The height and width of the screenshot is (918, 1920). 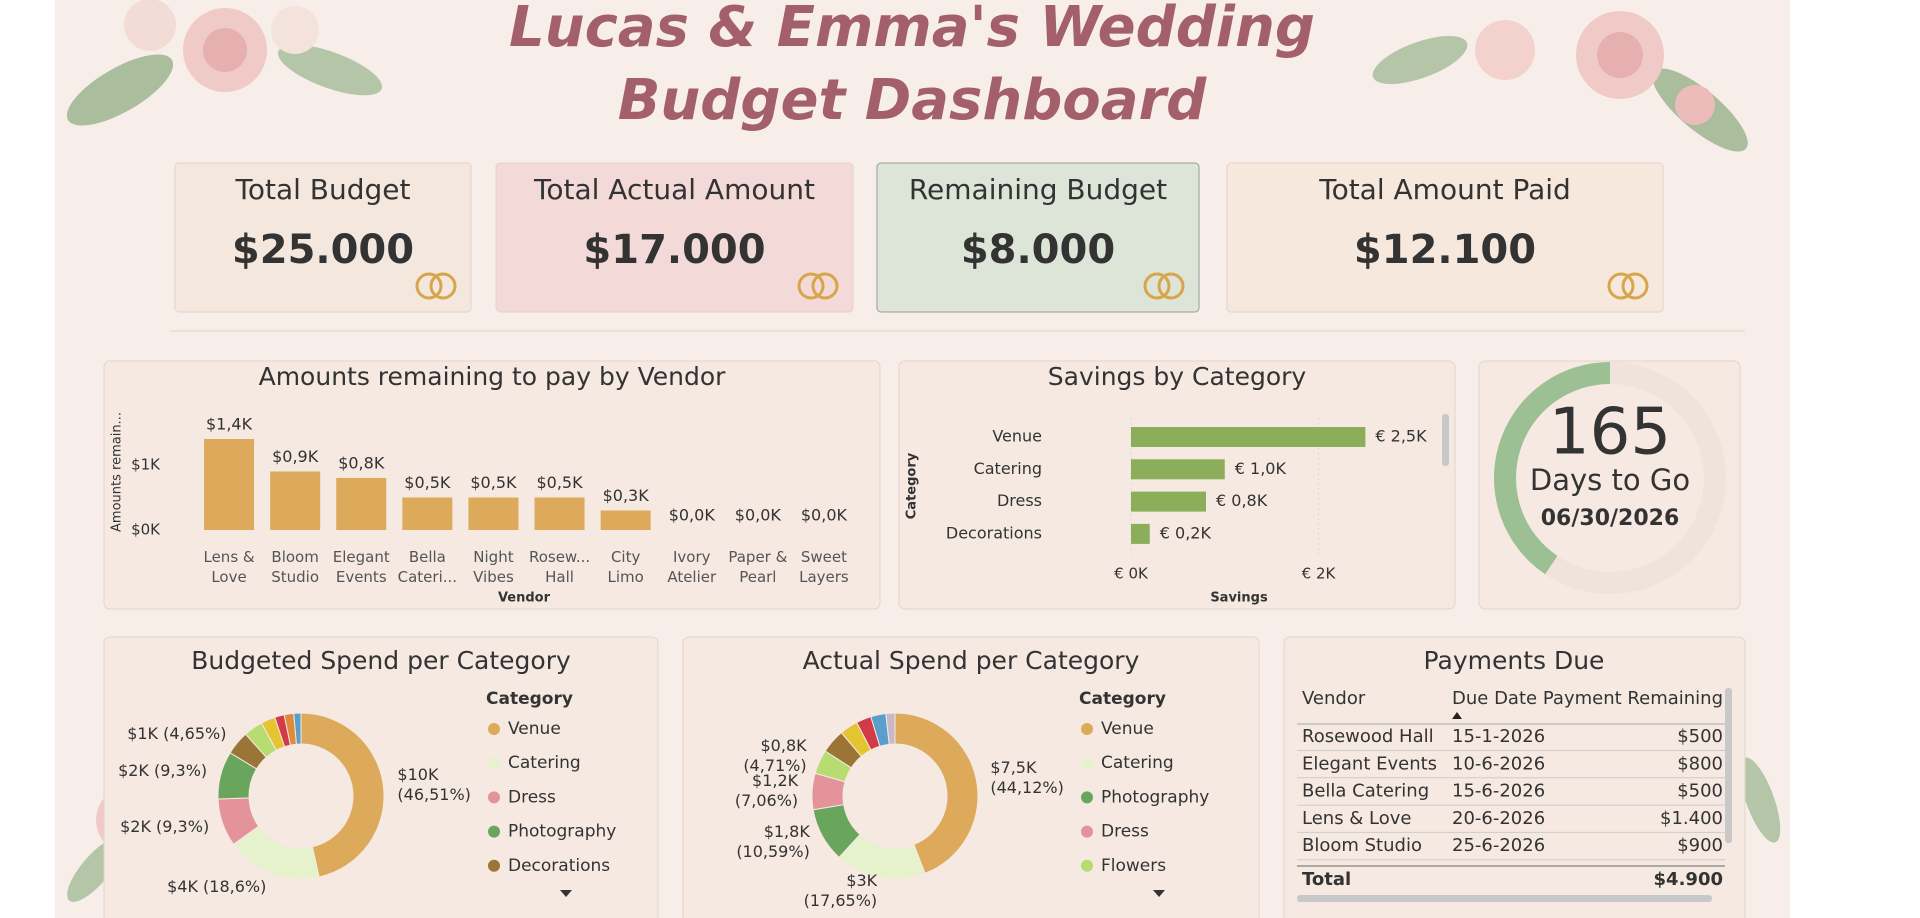 What do you see at coordinates (1186, 532) in the screenshot?
I see `value-label: € 0,2K` at bounding box center [1186, 532].